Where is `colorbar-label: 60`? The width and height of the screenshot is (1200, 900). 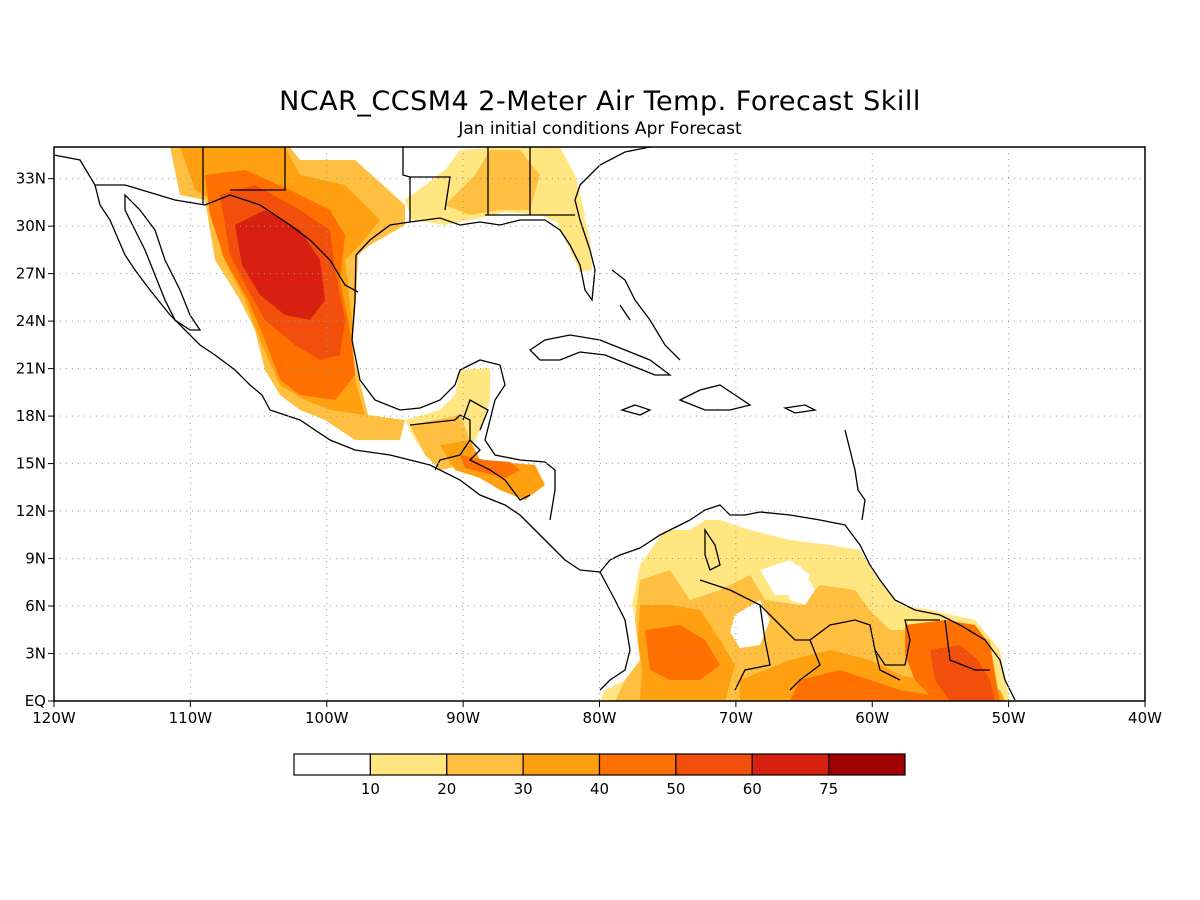 colorbar-label: 60 is located at coordinates (752, 789).